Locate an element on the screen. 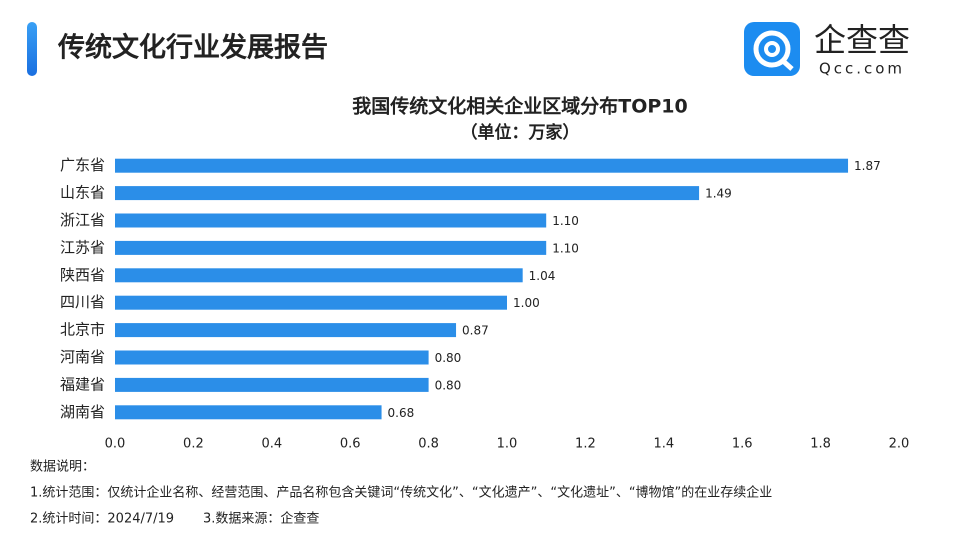 This screenshot has width=960, height=540. y-tick-label: 山东省 is located at coordinates (82, 193).